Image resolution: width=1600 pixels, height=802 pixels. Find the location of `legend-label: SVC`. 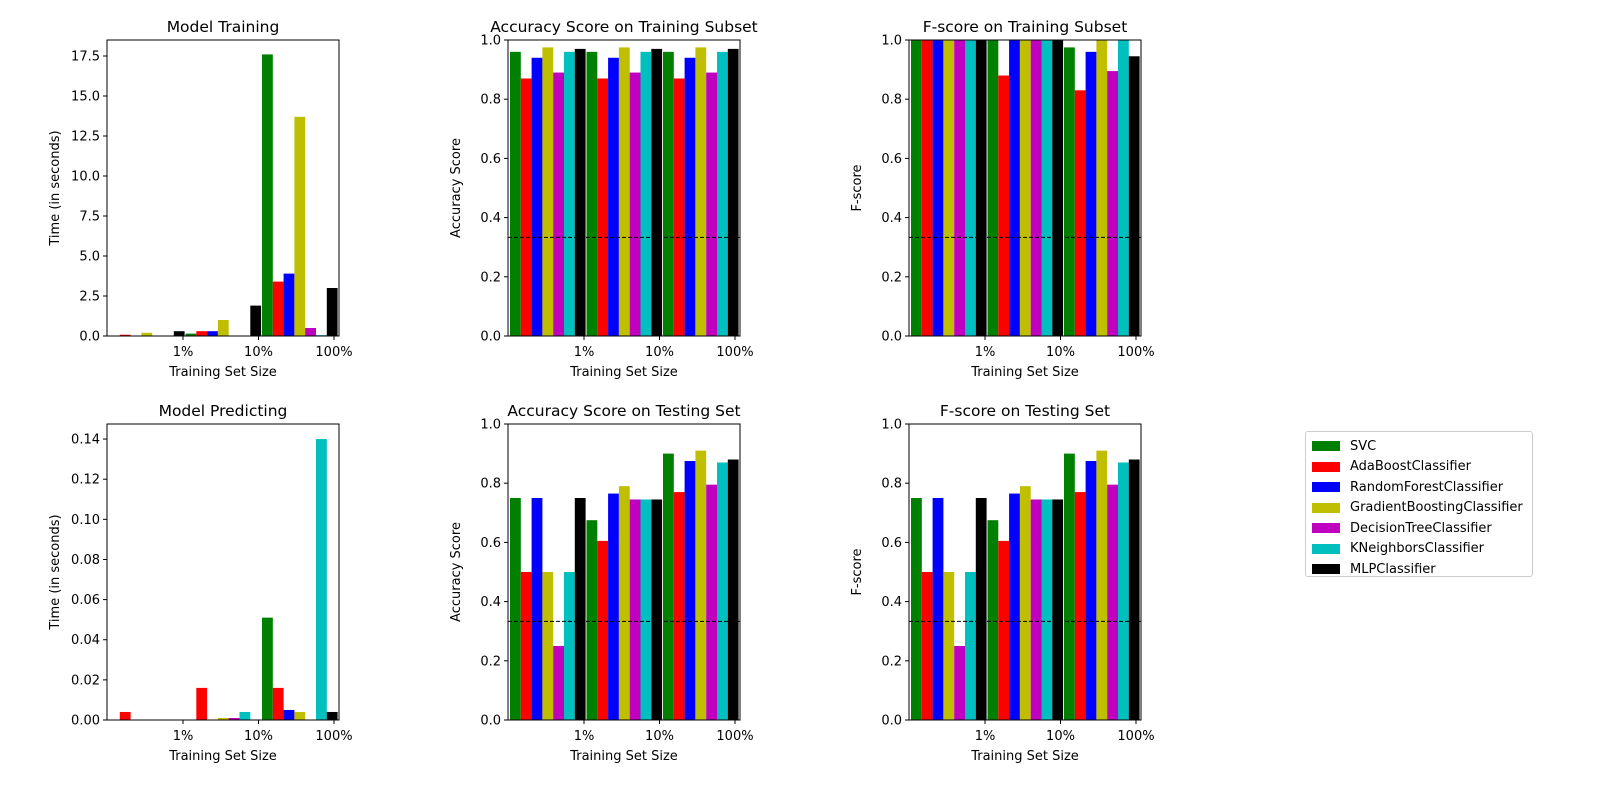

legend-label: SVC is located at coordinates (1363, 446).